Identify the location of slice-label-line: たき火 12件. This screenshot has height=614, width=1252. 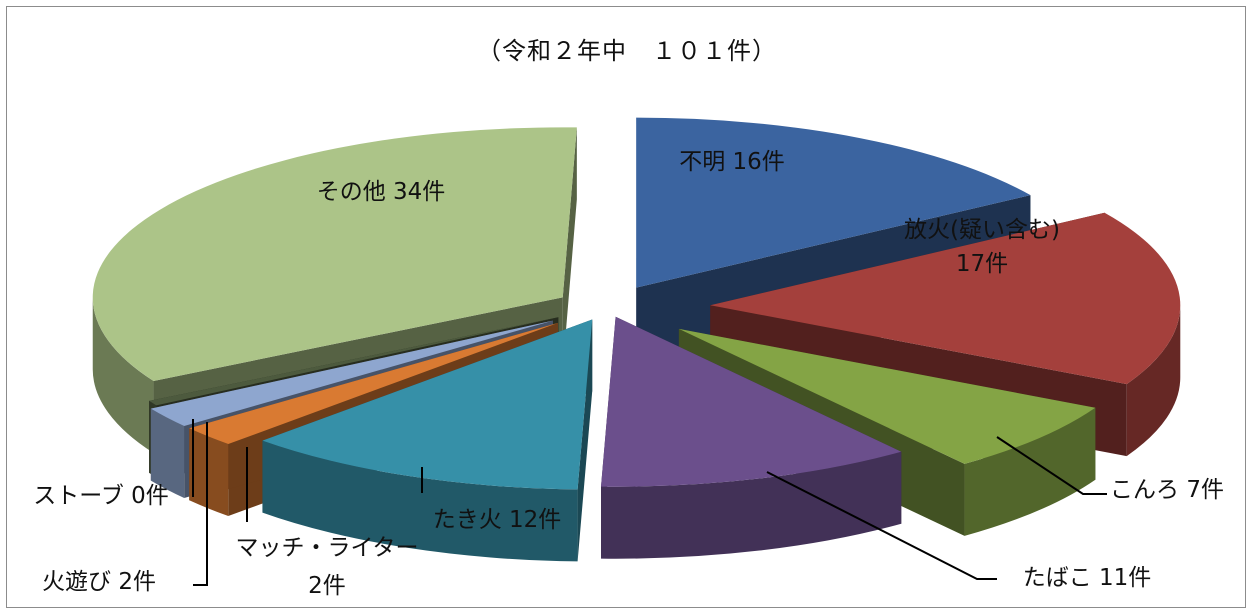
(497, 520).